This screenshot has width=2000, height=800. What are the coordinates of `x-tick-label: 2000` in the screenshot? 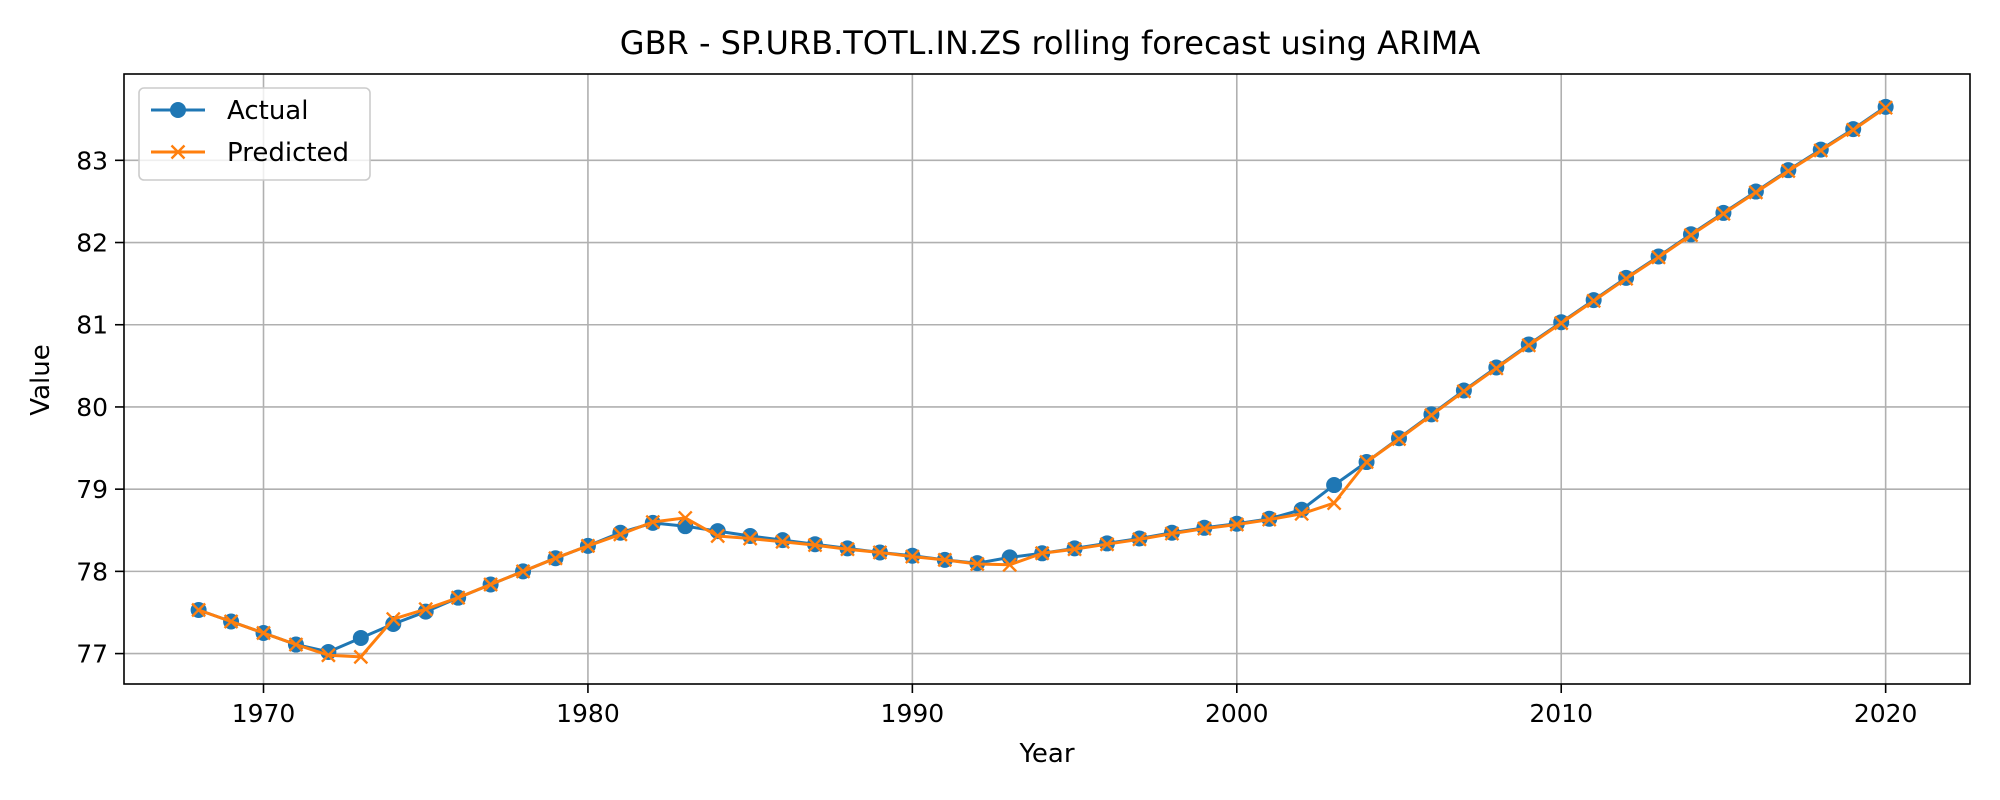 It's located at (1237, 713).